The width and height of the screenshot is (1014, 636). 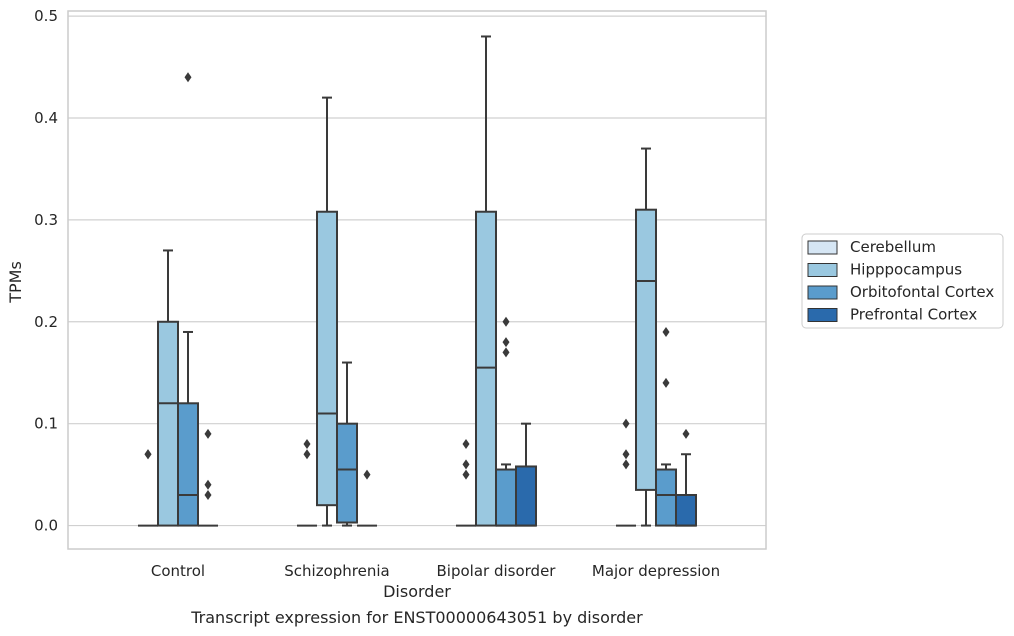 What do you see at coordinates (148, 488) in the screenshot?
I see `box-cerebellum-control` at bounding box center [148, 488].